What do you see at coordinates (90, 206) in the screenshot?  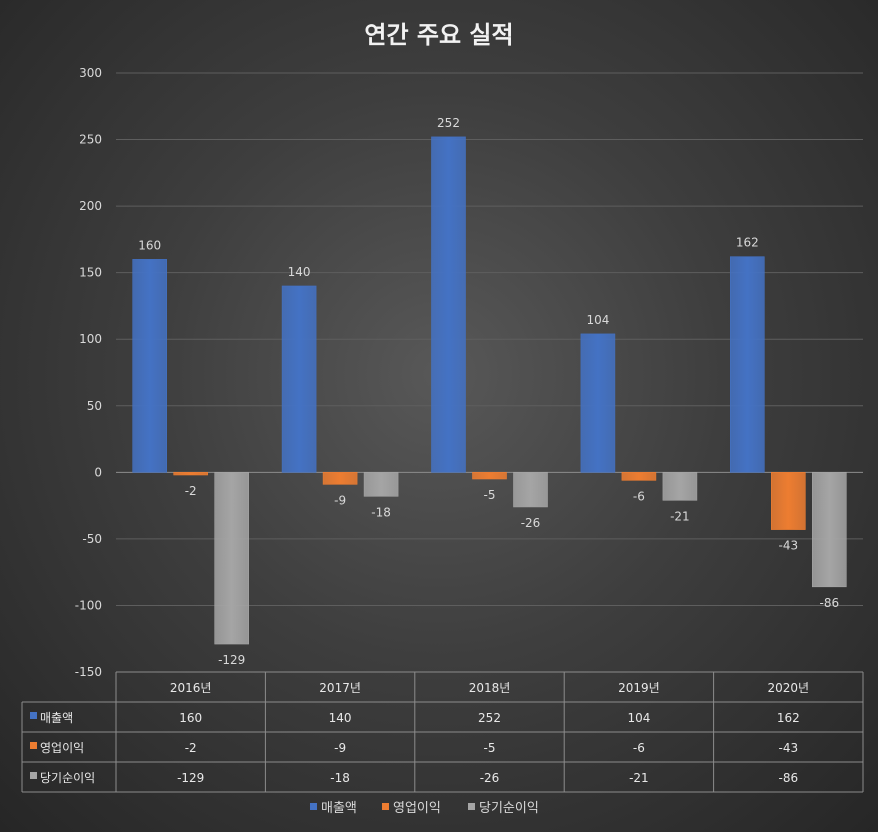 I see `y-tick-label: 200` at bounding box center [90, 206].